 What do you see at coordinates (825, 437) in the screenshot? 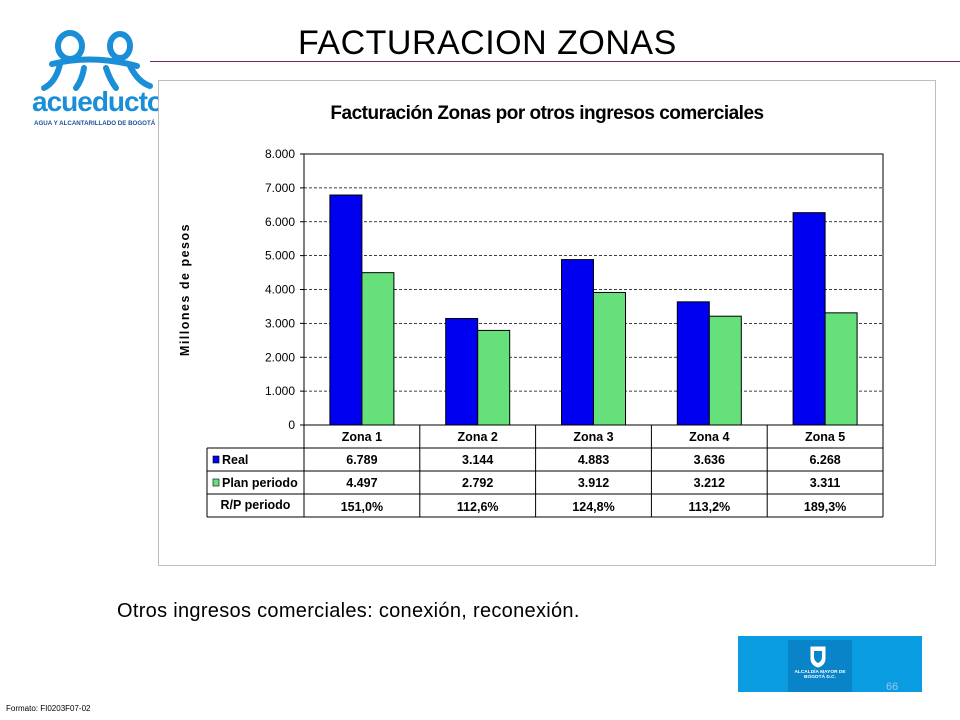
I see `x-category-label: Zona 5` at bounding box center [825, 437].